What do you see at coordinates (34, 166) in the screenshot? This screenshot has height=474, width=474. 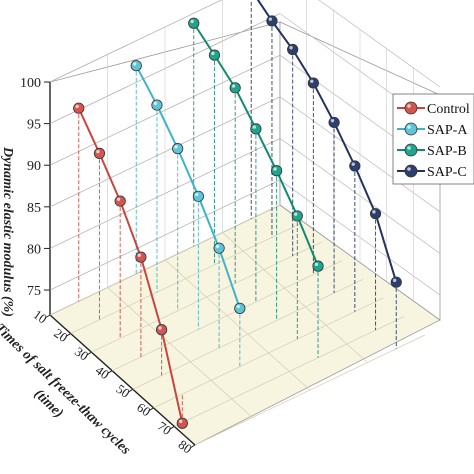 I see `z-tick-label: 90` at bounding box center [34, 166].